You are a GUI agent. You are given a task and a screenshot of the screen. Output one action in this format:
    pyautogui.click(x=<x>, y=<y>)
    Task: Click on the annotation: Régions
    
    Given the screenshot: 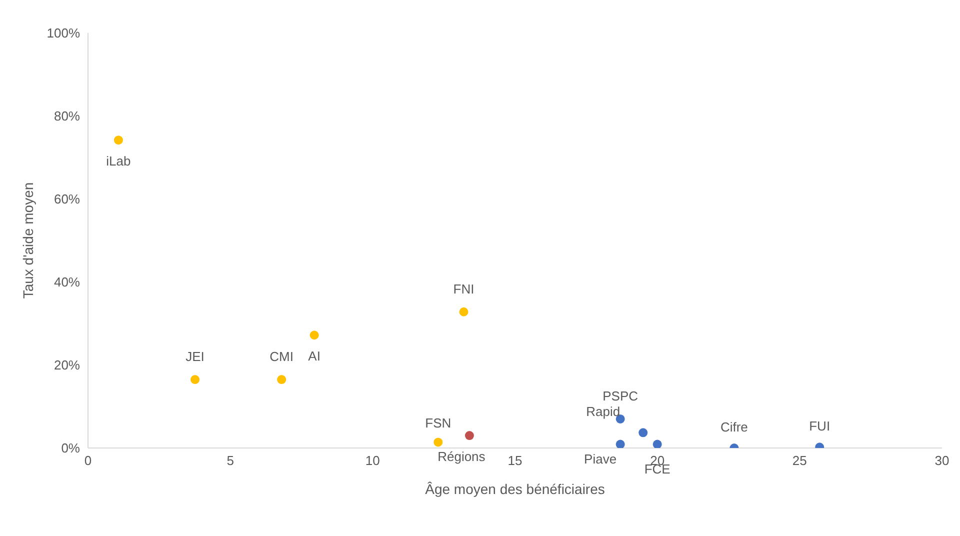 What is the action you would take?
    pyautogui.click(x=462, y=456)
    